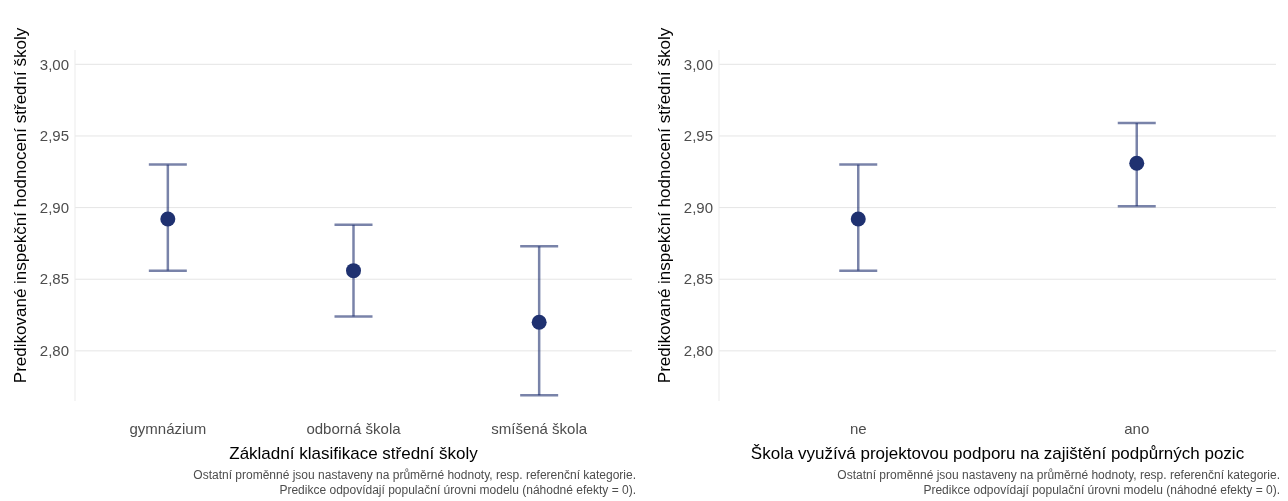 The height and width of the screenshot is (501, 1288). Describe the element at coordinates (1137, 428) in the screenshot. I see `x-tick-label: ano` at that location.